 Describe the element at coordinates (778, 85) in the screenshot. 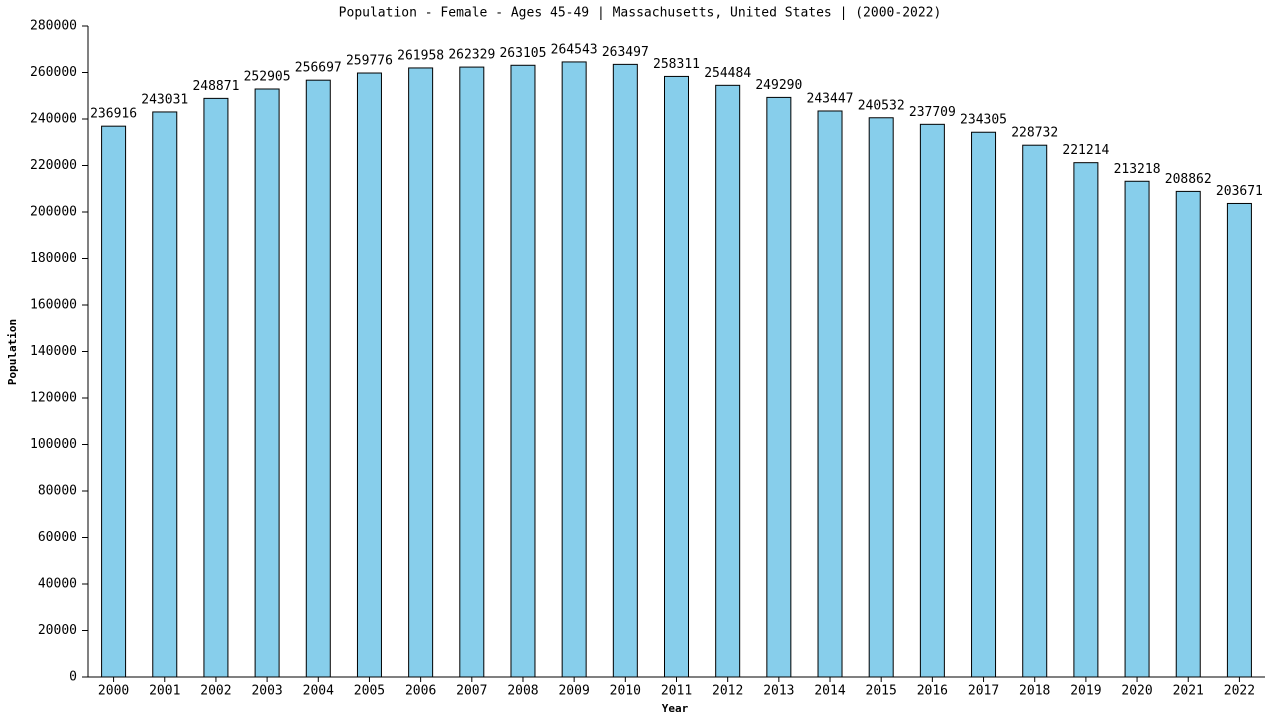

I see `value-label: 249290` at that location.